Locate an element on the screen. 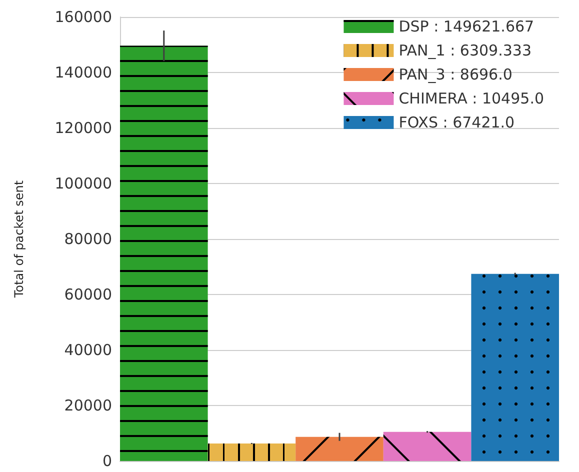 This screenshot has width=579, height=472. y-tick-label: 100000 is located at coordinates (83, 183).